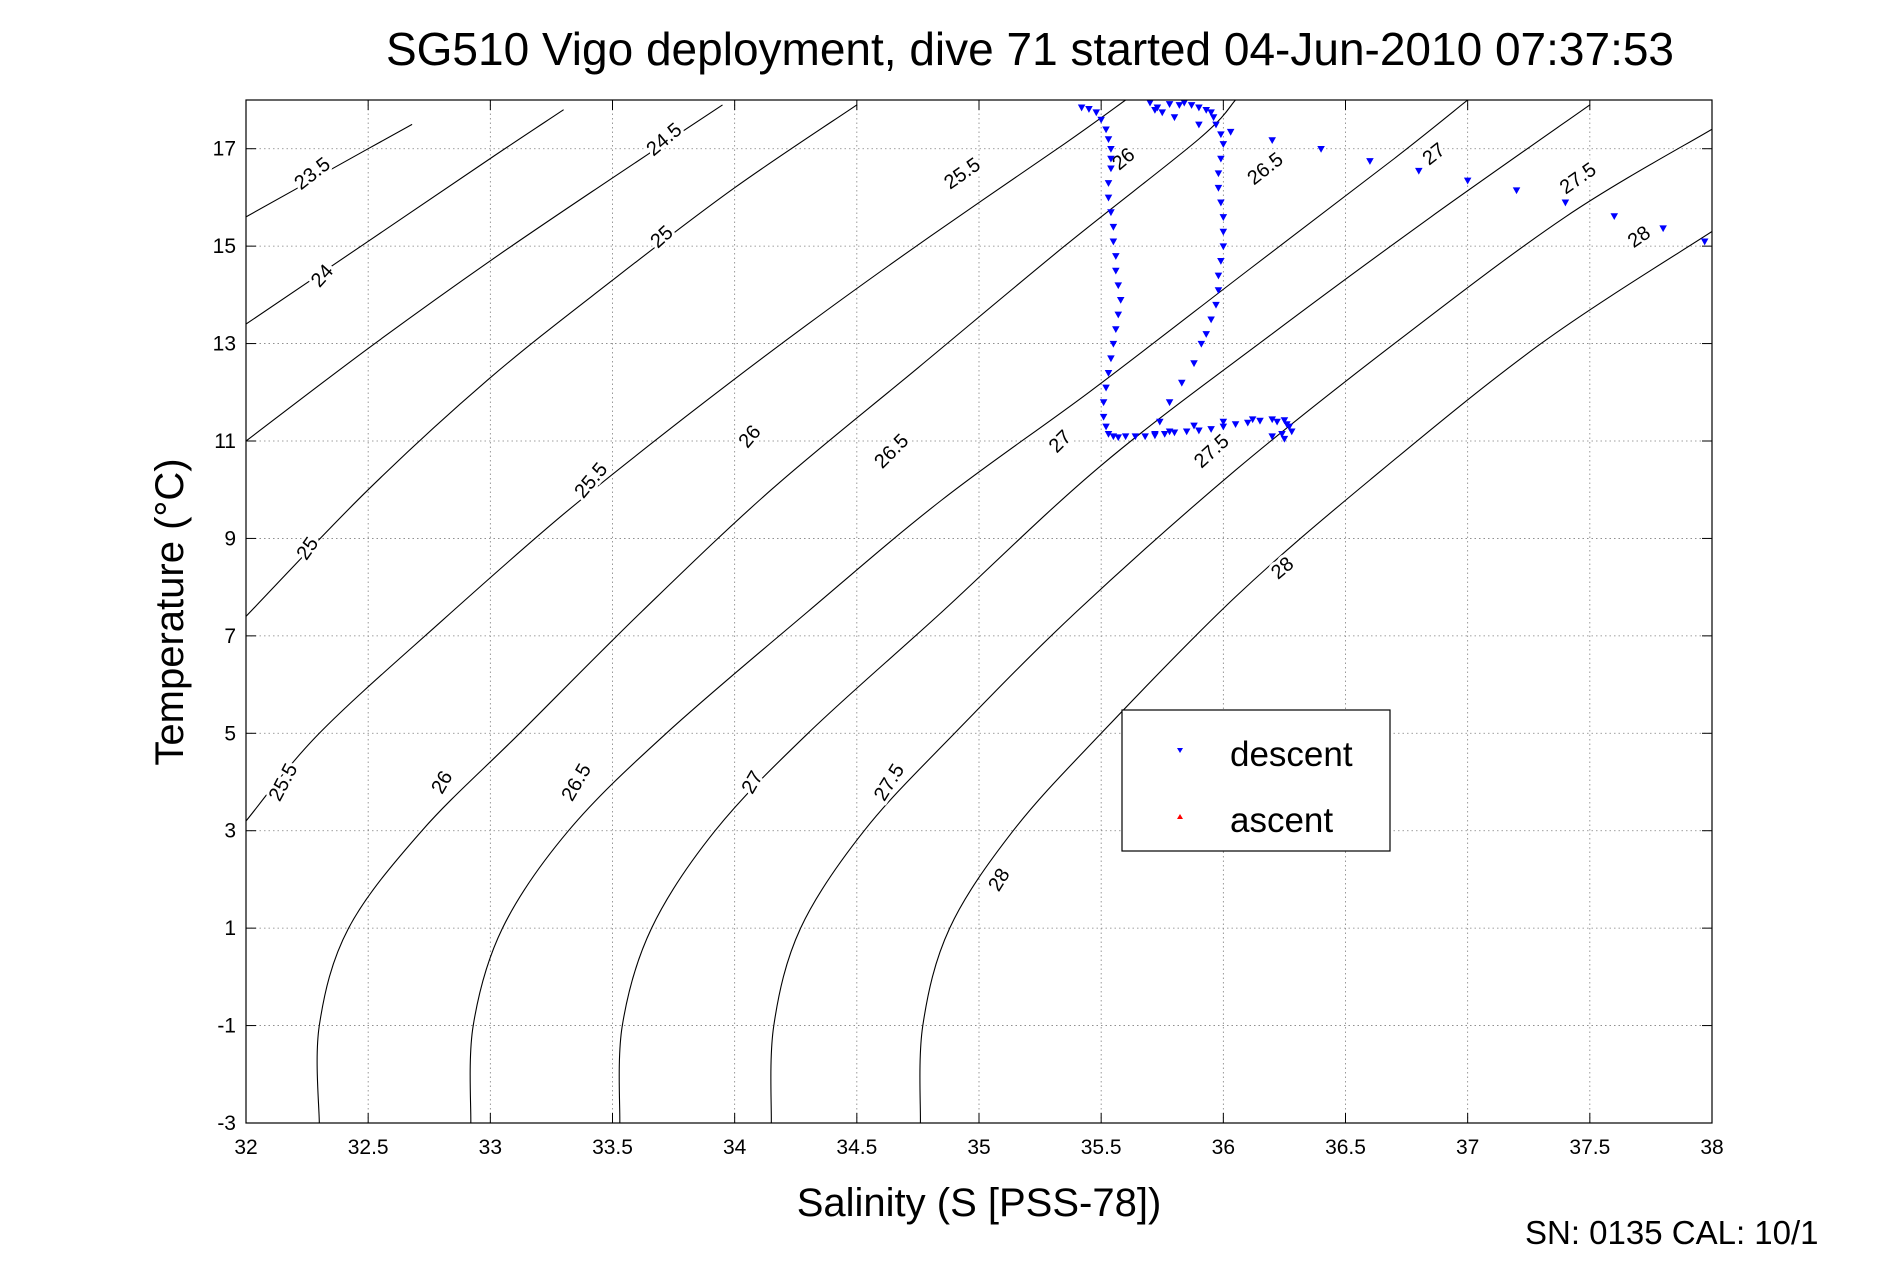 Image resolution: width=1891 pixels, height=1262 pixels. I want to click on y-tick-label: 9, so click(230, 538).